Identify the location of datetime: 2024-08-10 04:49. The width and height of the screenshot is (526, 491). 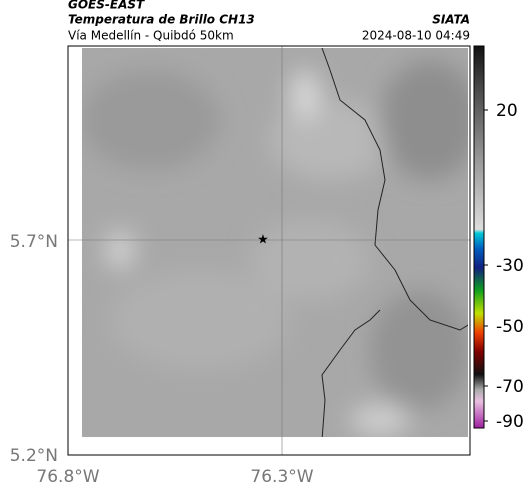
(416, 36).